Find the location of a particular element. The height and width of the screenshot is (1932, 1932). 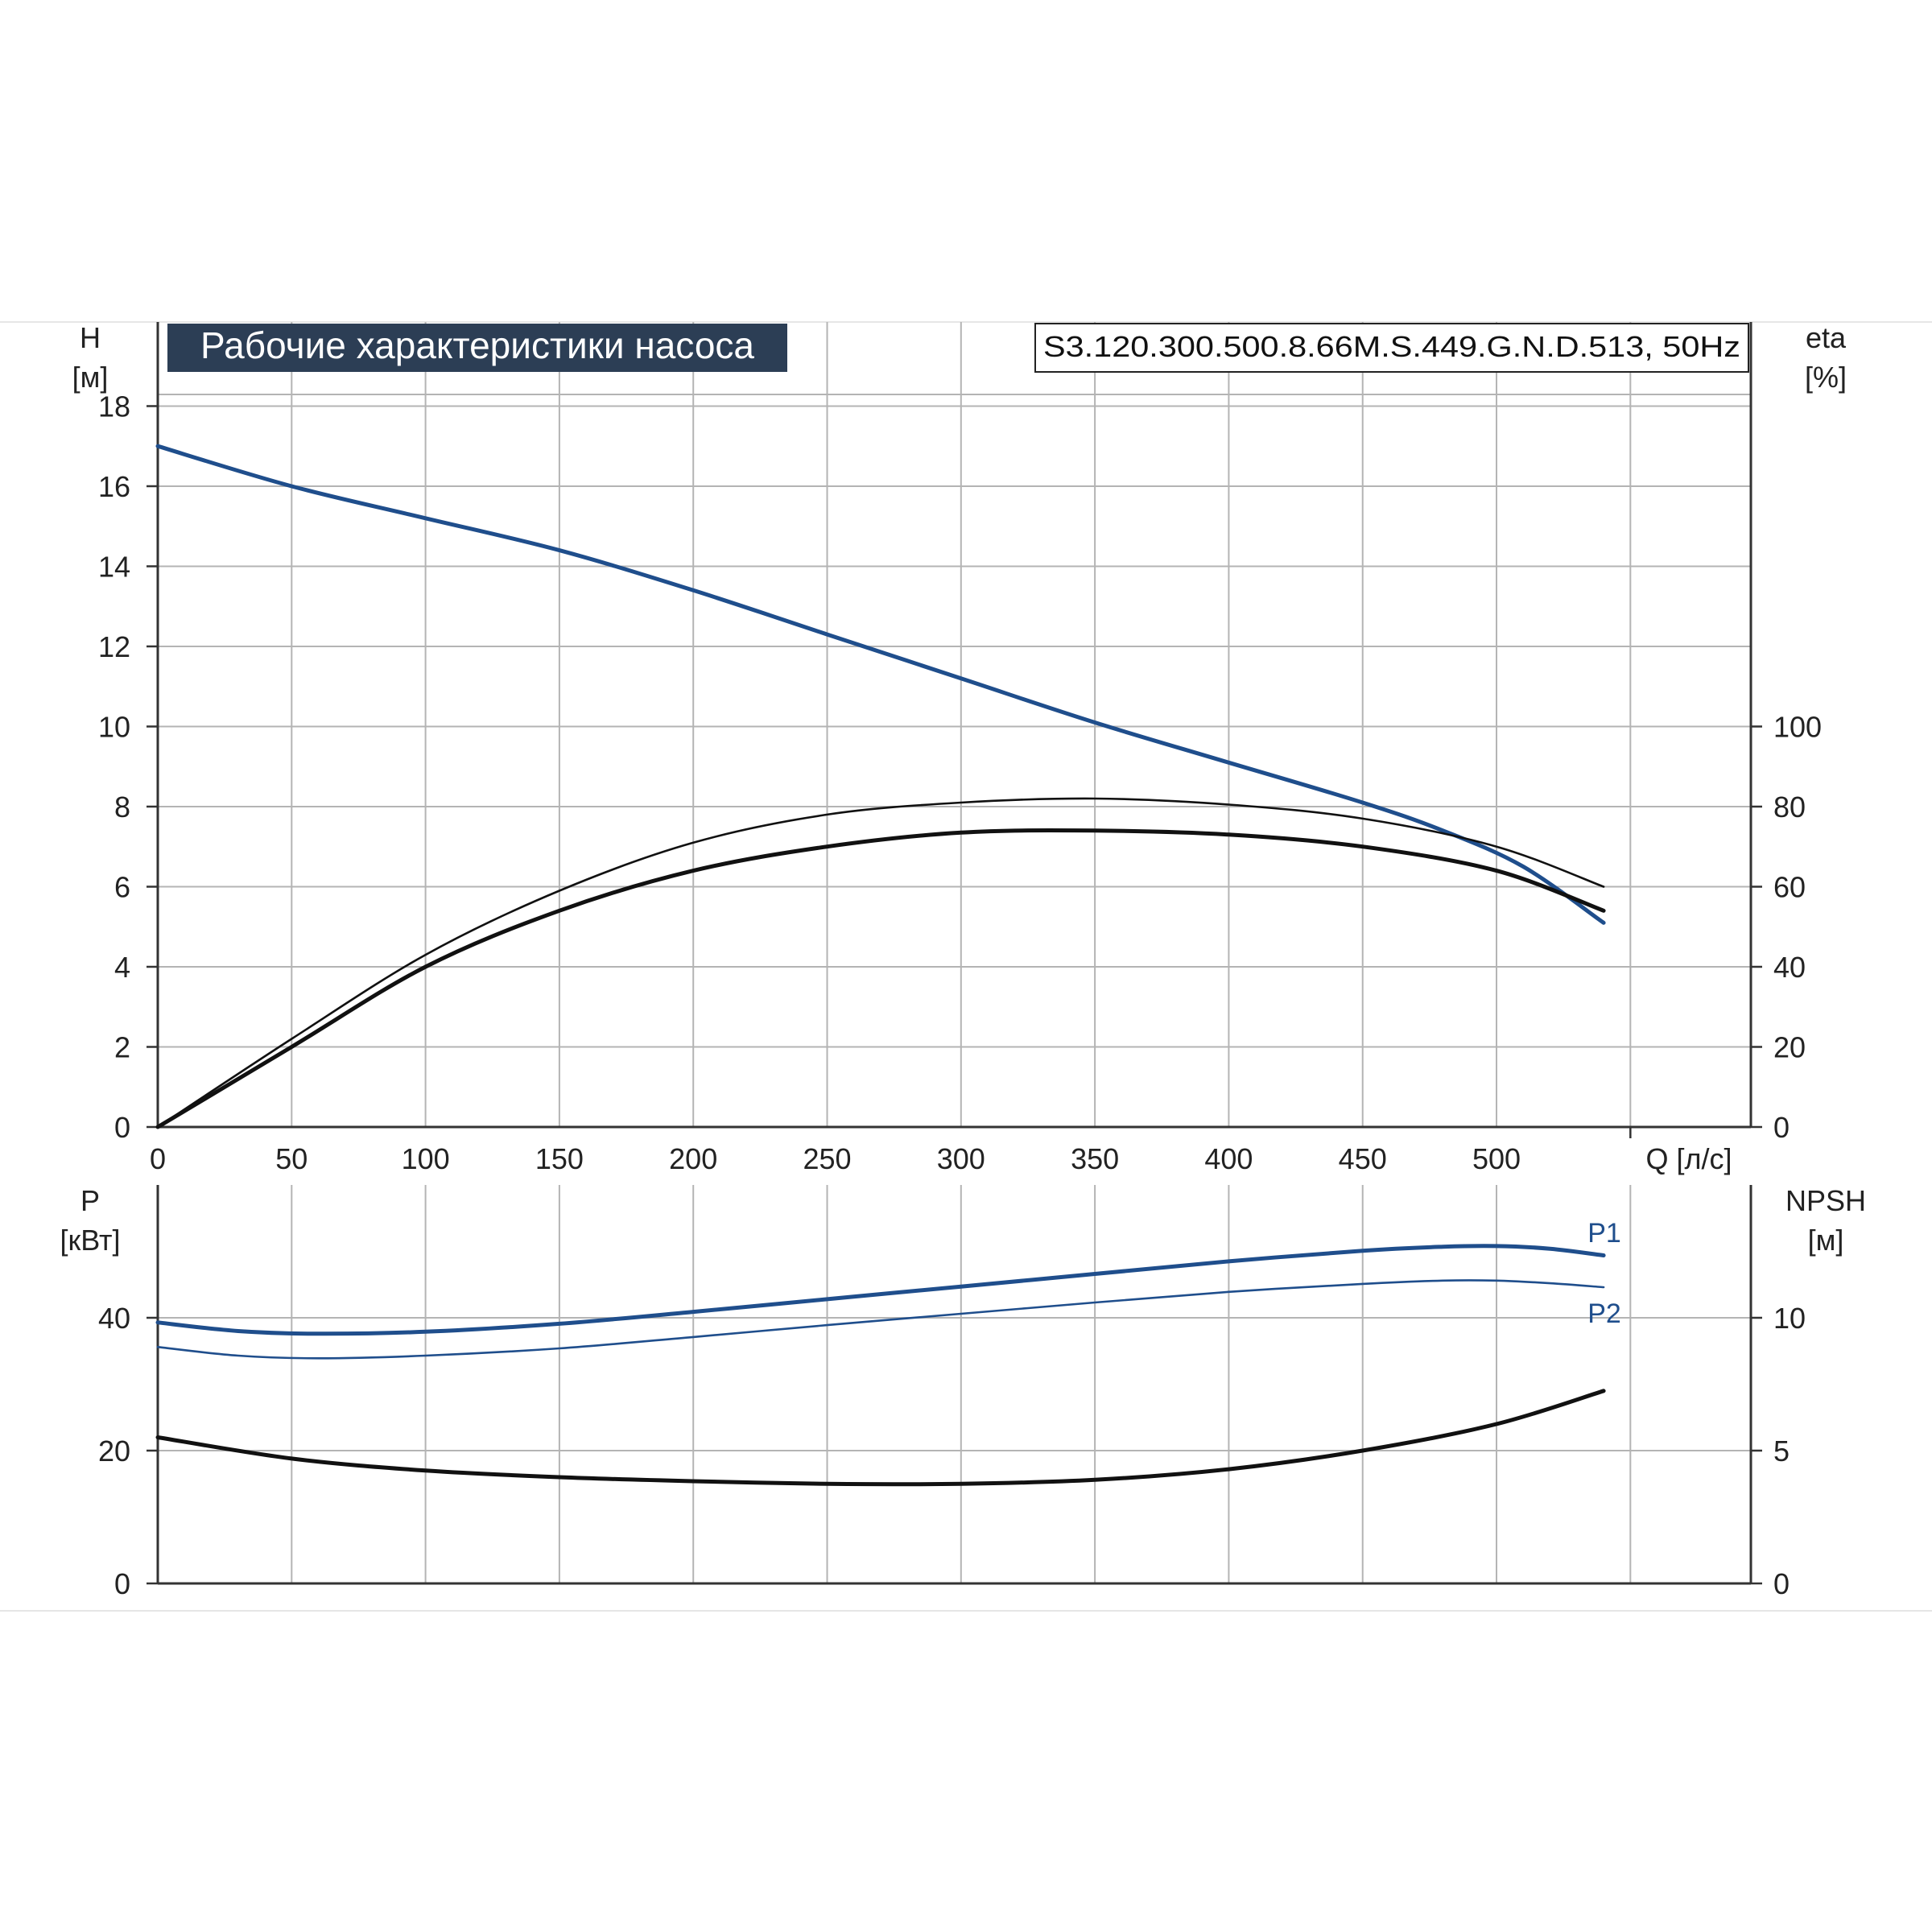

title-box: Рабочие характеристики насоса is located at coordinates (477, 348).